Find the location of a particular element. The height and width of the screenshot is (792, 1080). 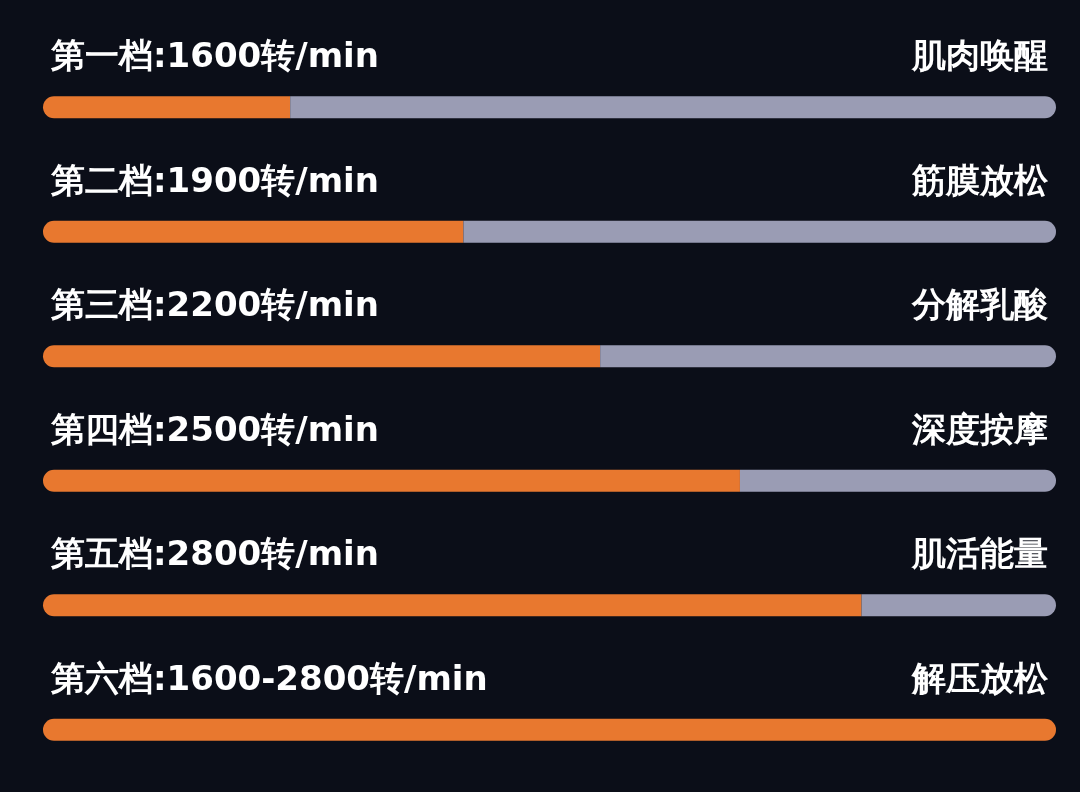

y-tick-label: 第六档:1600-2800转/min is located at coordinates (269, 677).